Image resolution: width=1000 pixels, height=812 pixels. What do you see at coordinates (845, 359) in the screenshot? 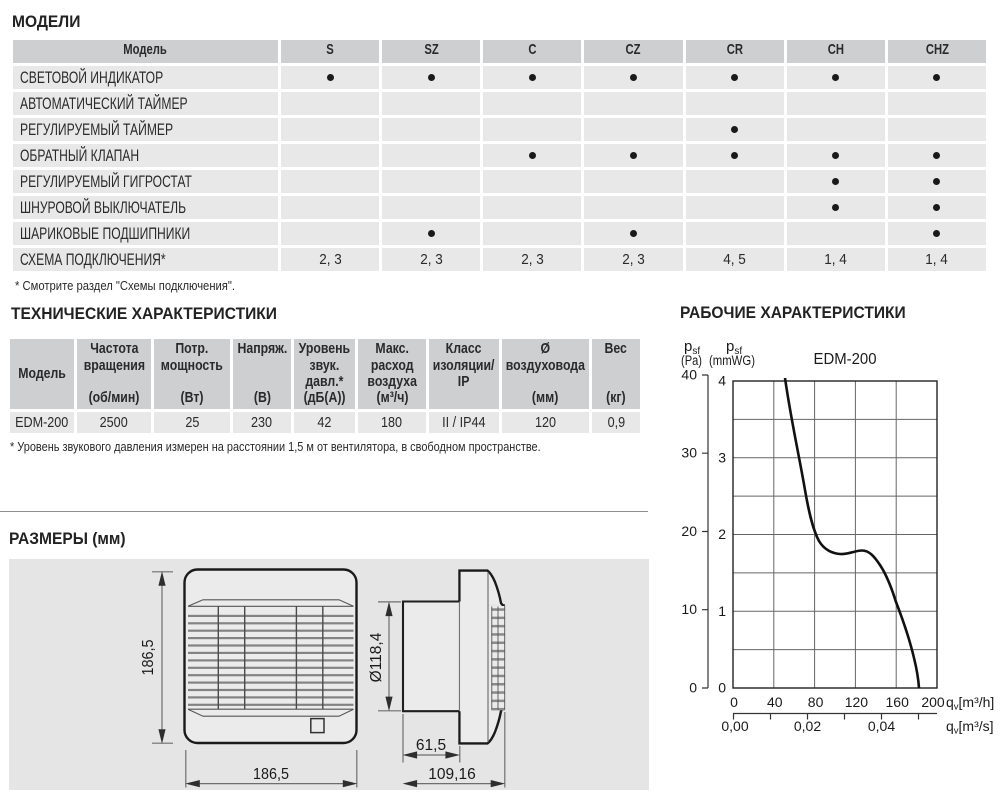
I see `svg-text: EDM-200` at bounding box center [845, 359].